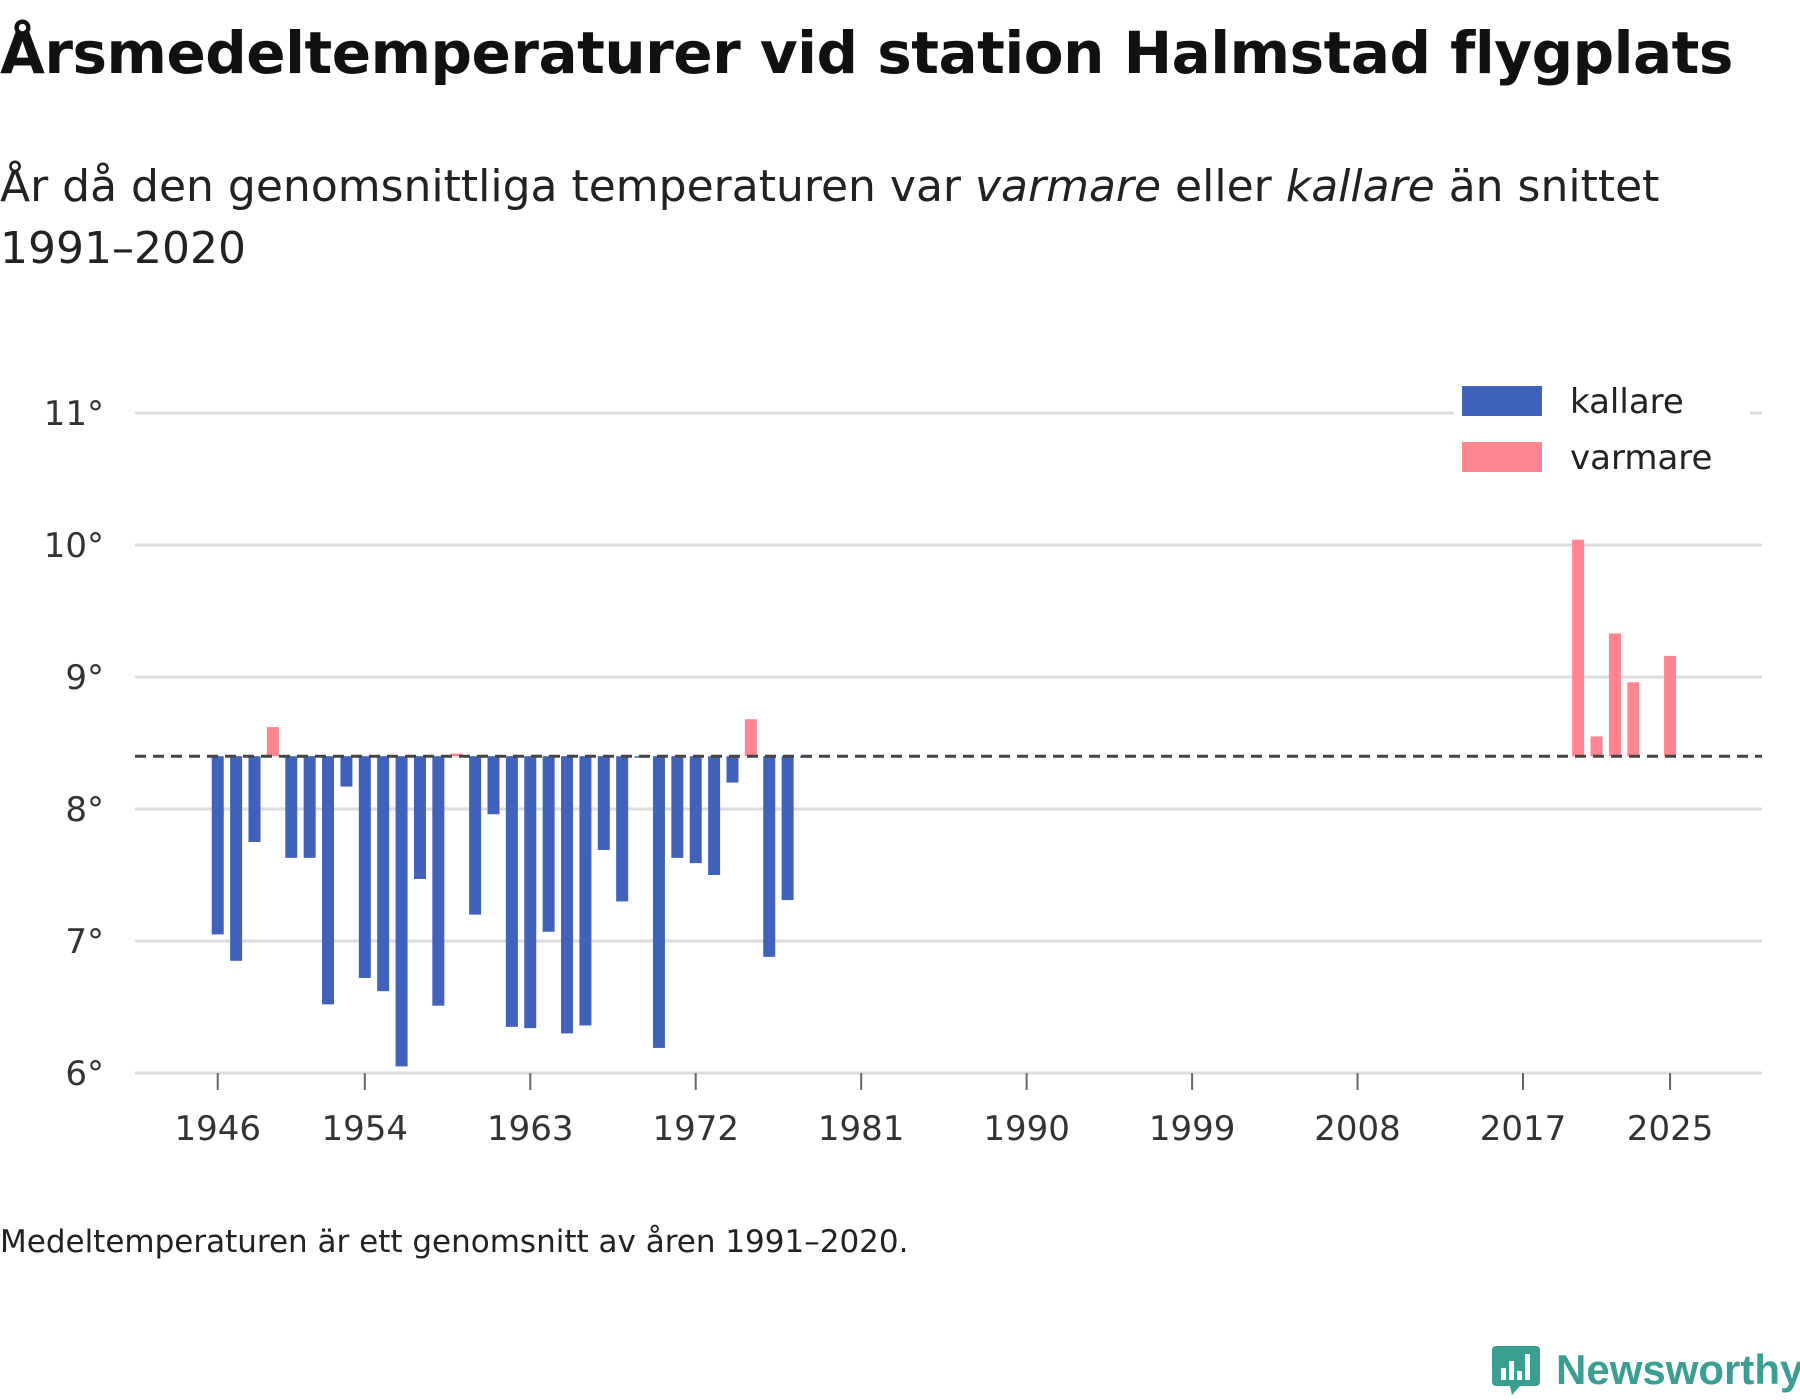 The image size is (1800, 1400). Describe the element at coordinates (1596, 746) in the screenshot. I see `bar-2021` at that location.